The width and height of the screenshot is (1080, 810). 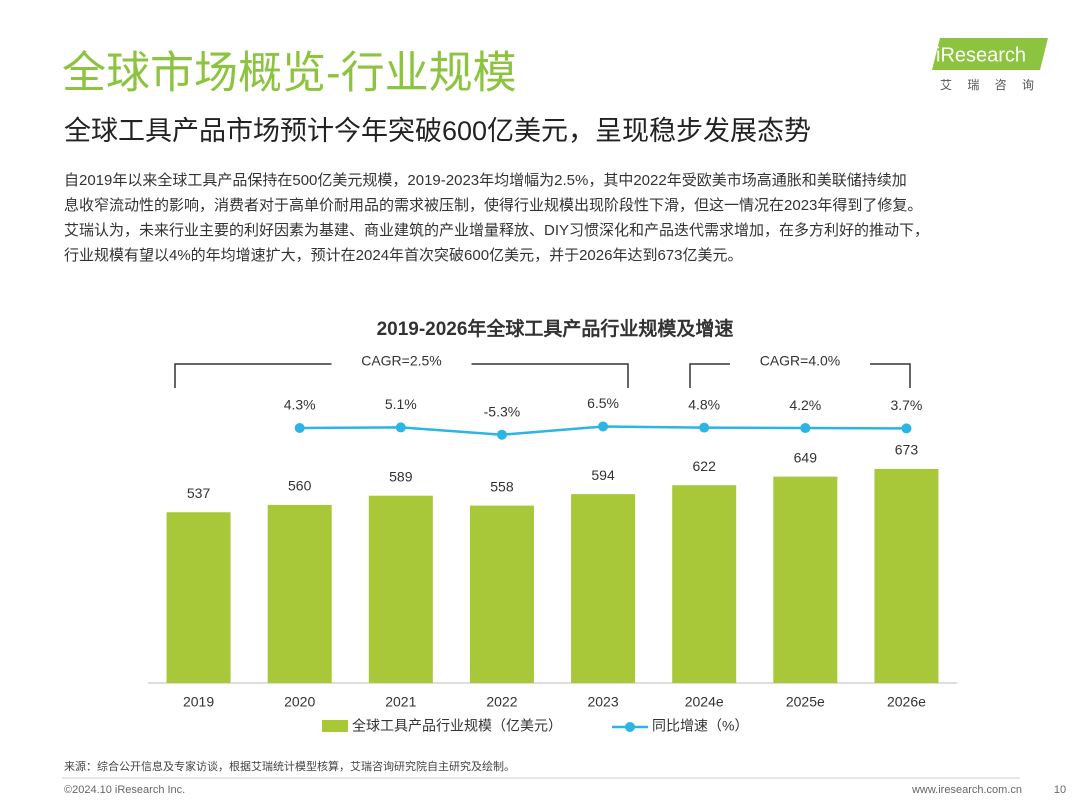 I want to click on bar-label: 537, so click(x=199, y=493).